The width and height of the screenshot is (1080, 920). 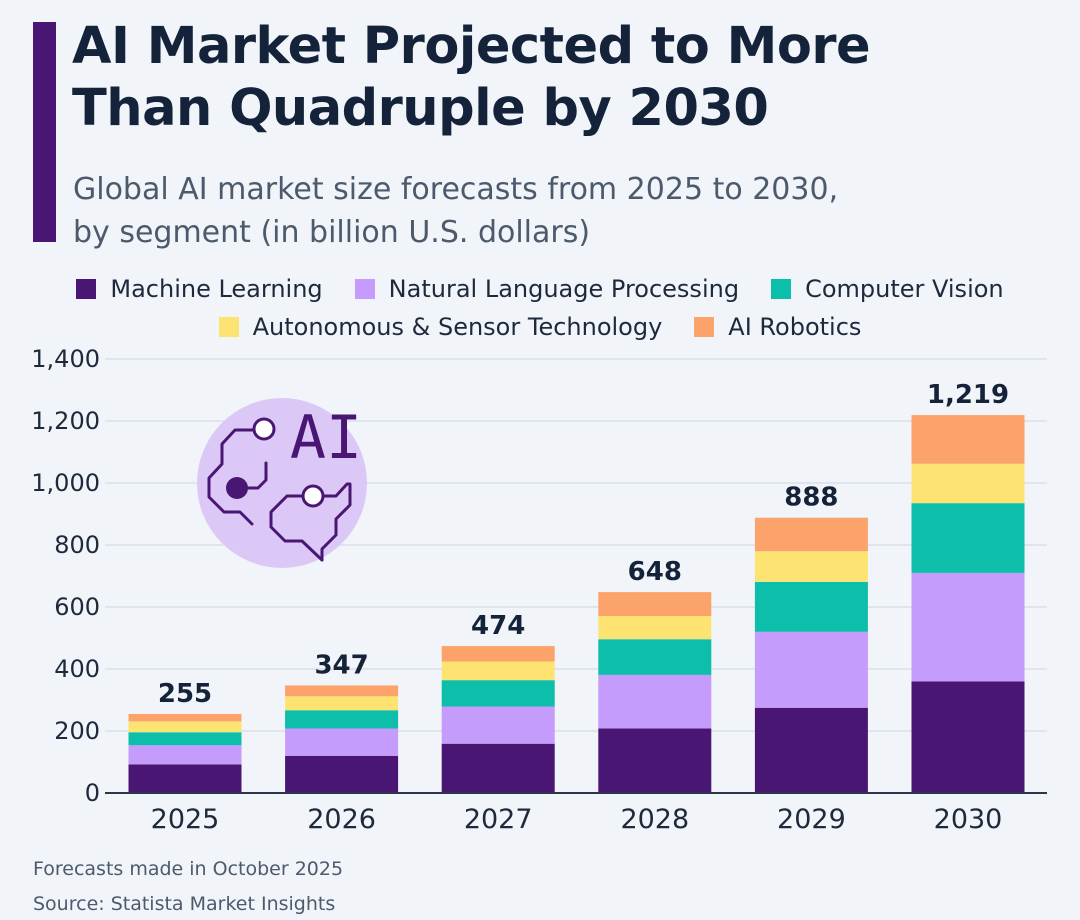 What do you see at coordinates (77, 731) in the screenshot?
I see `y-tick-label: 200` at bounding box center [77, 731].